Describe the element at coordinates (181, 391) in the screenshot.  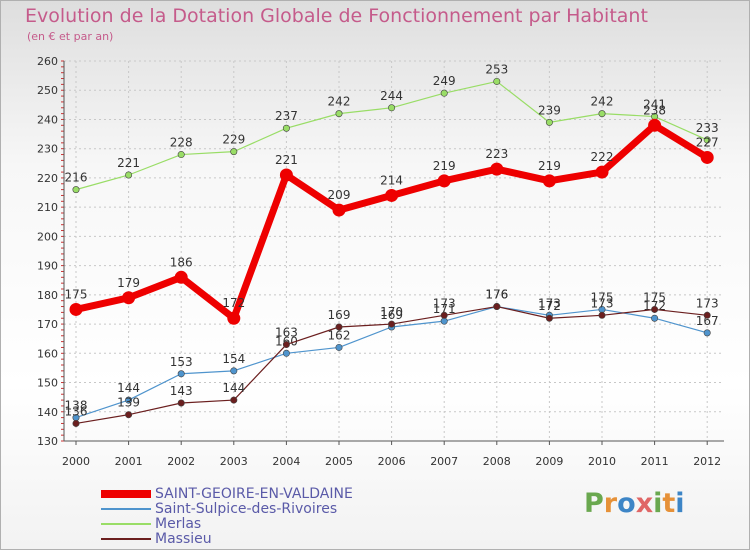
I see `data-label: 143` at that location.